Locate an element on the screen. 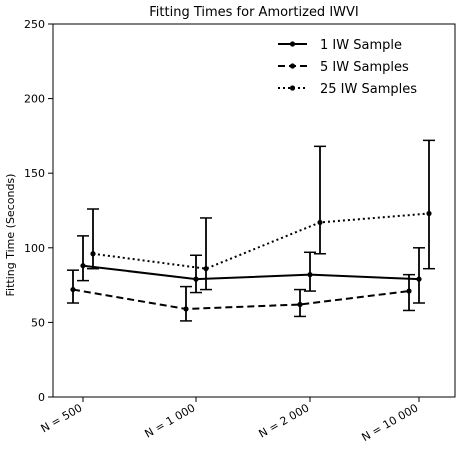 This screenshot has width=457, height=457. x-tick-label: N = 10 000 is located at coordinates (389, 422).